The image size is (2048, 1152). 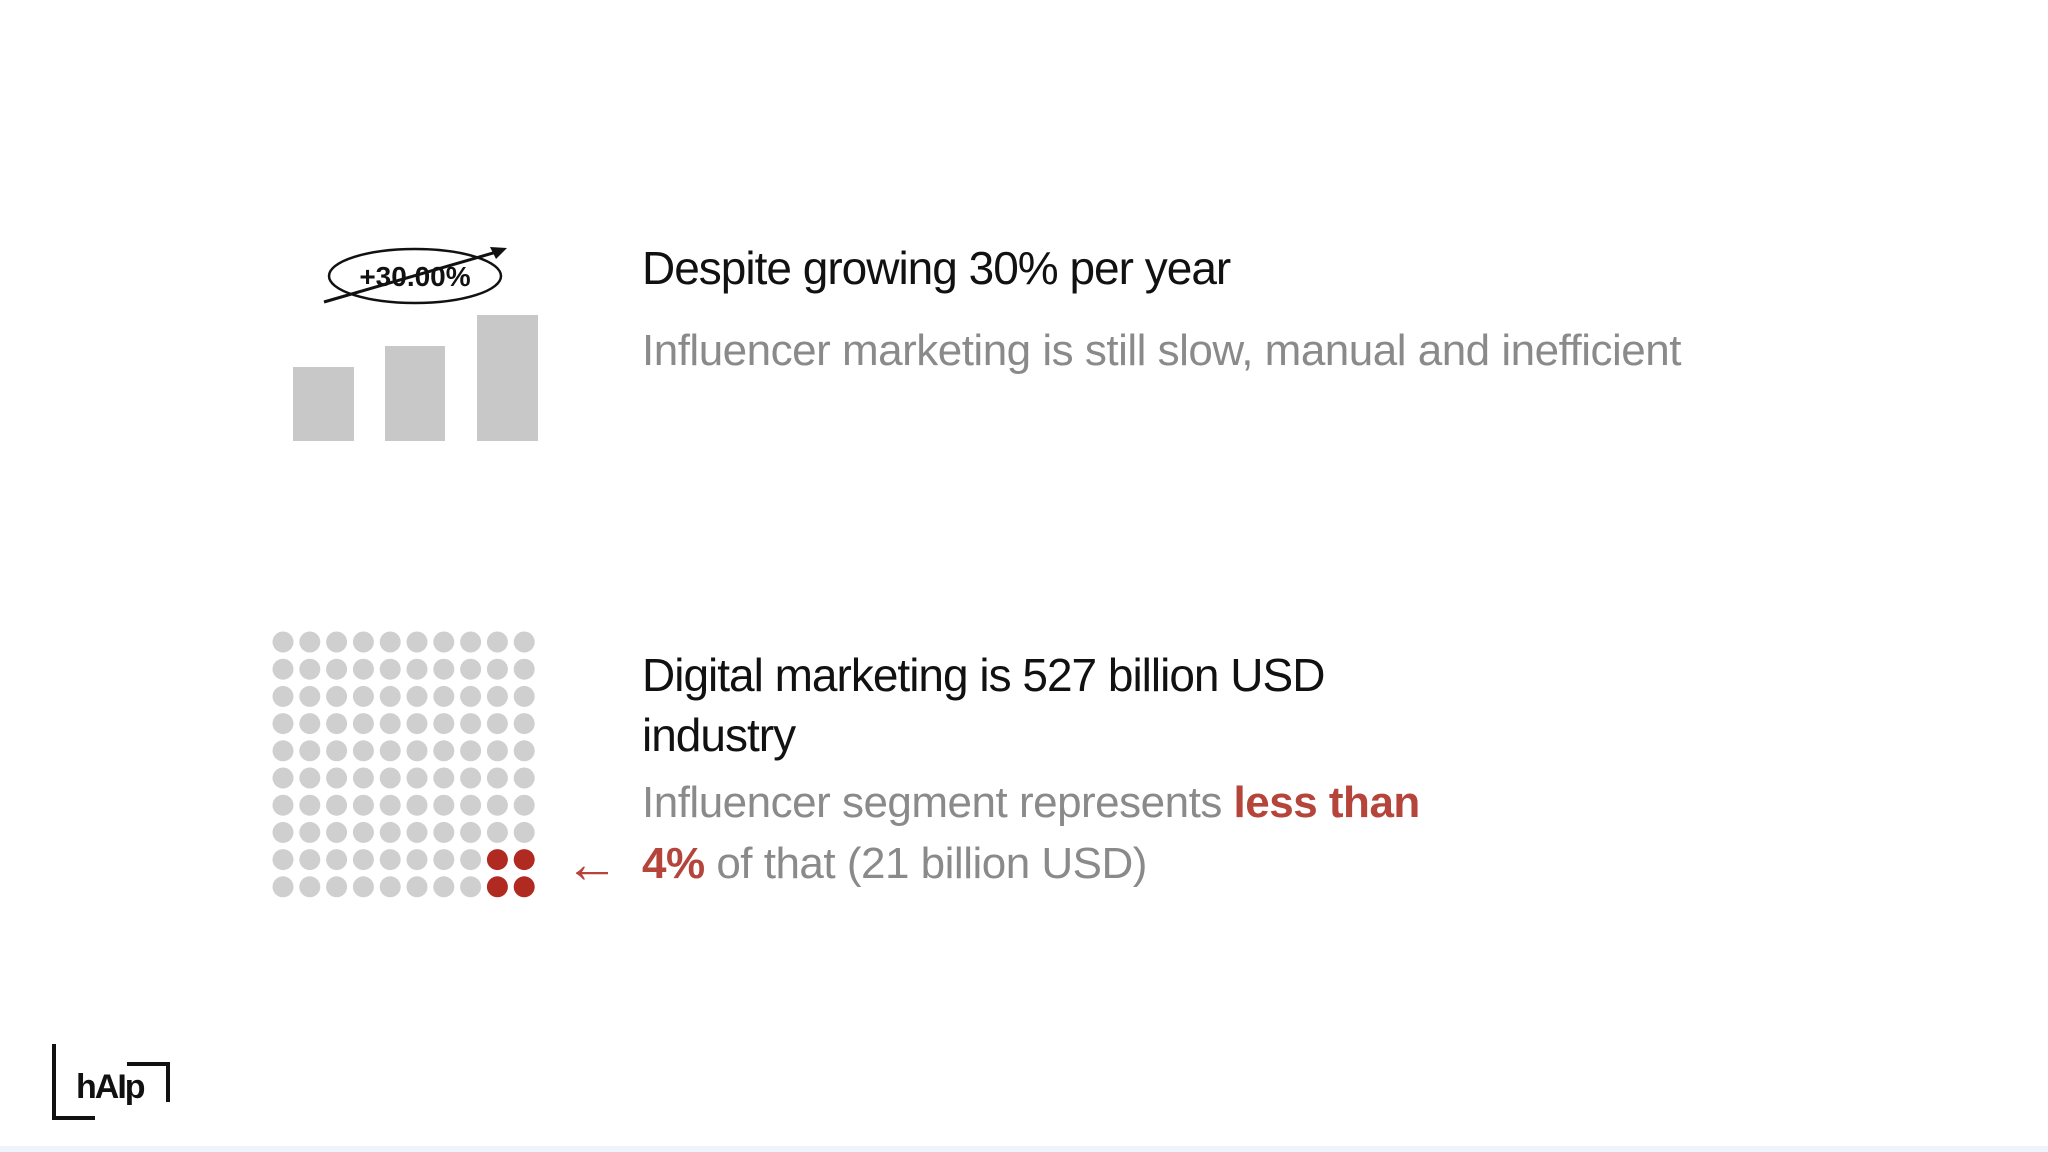 I want to click on growth-icon: +30.00%, so click(x=415, y=344).